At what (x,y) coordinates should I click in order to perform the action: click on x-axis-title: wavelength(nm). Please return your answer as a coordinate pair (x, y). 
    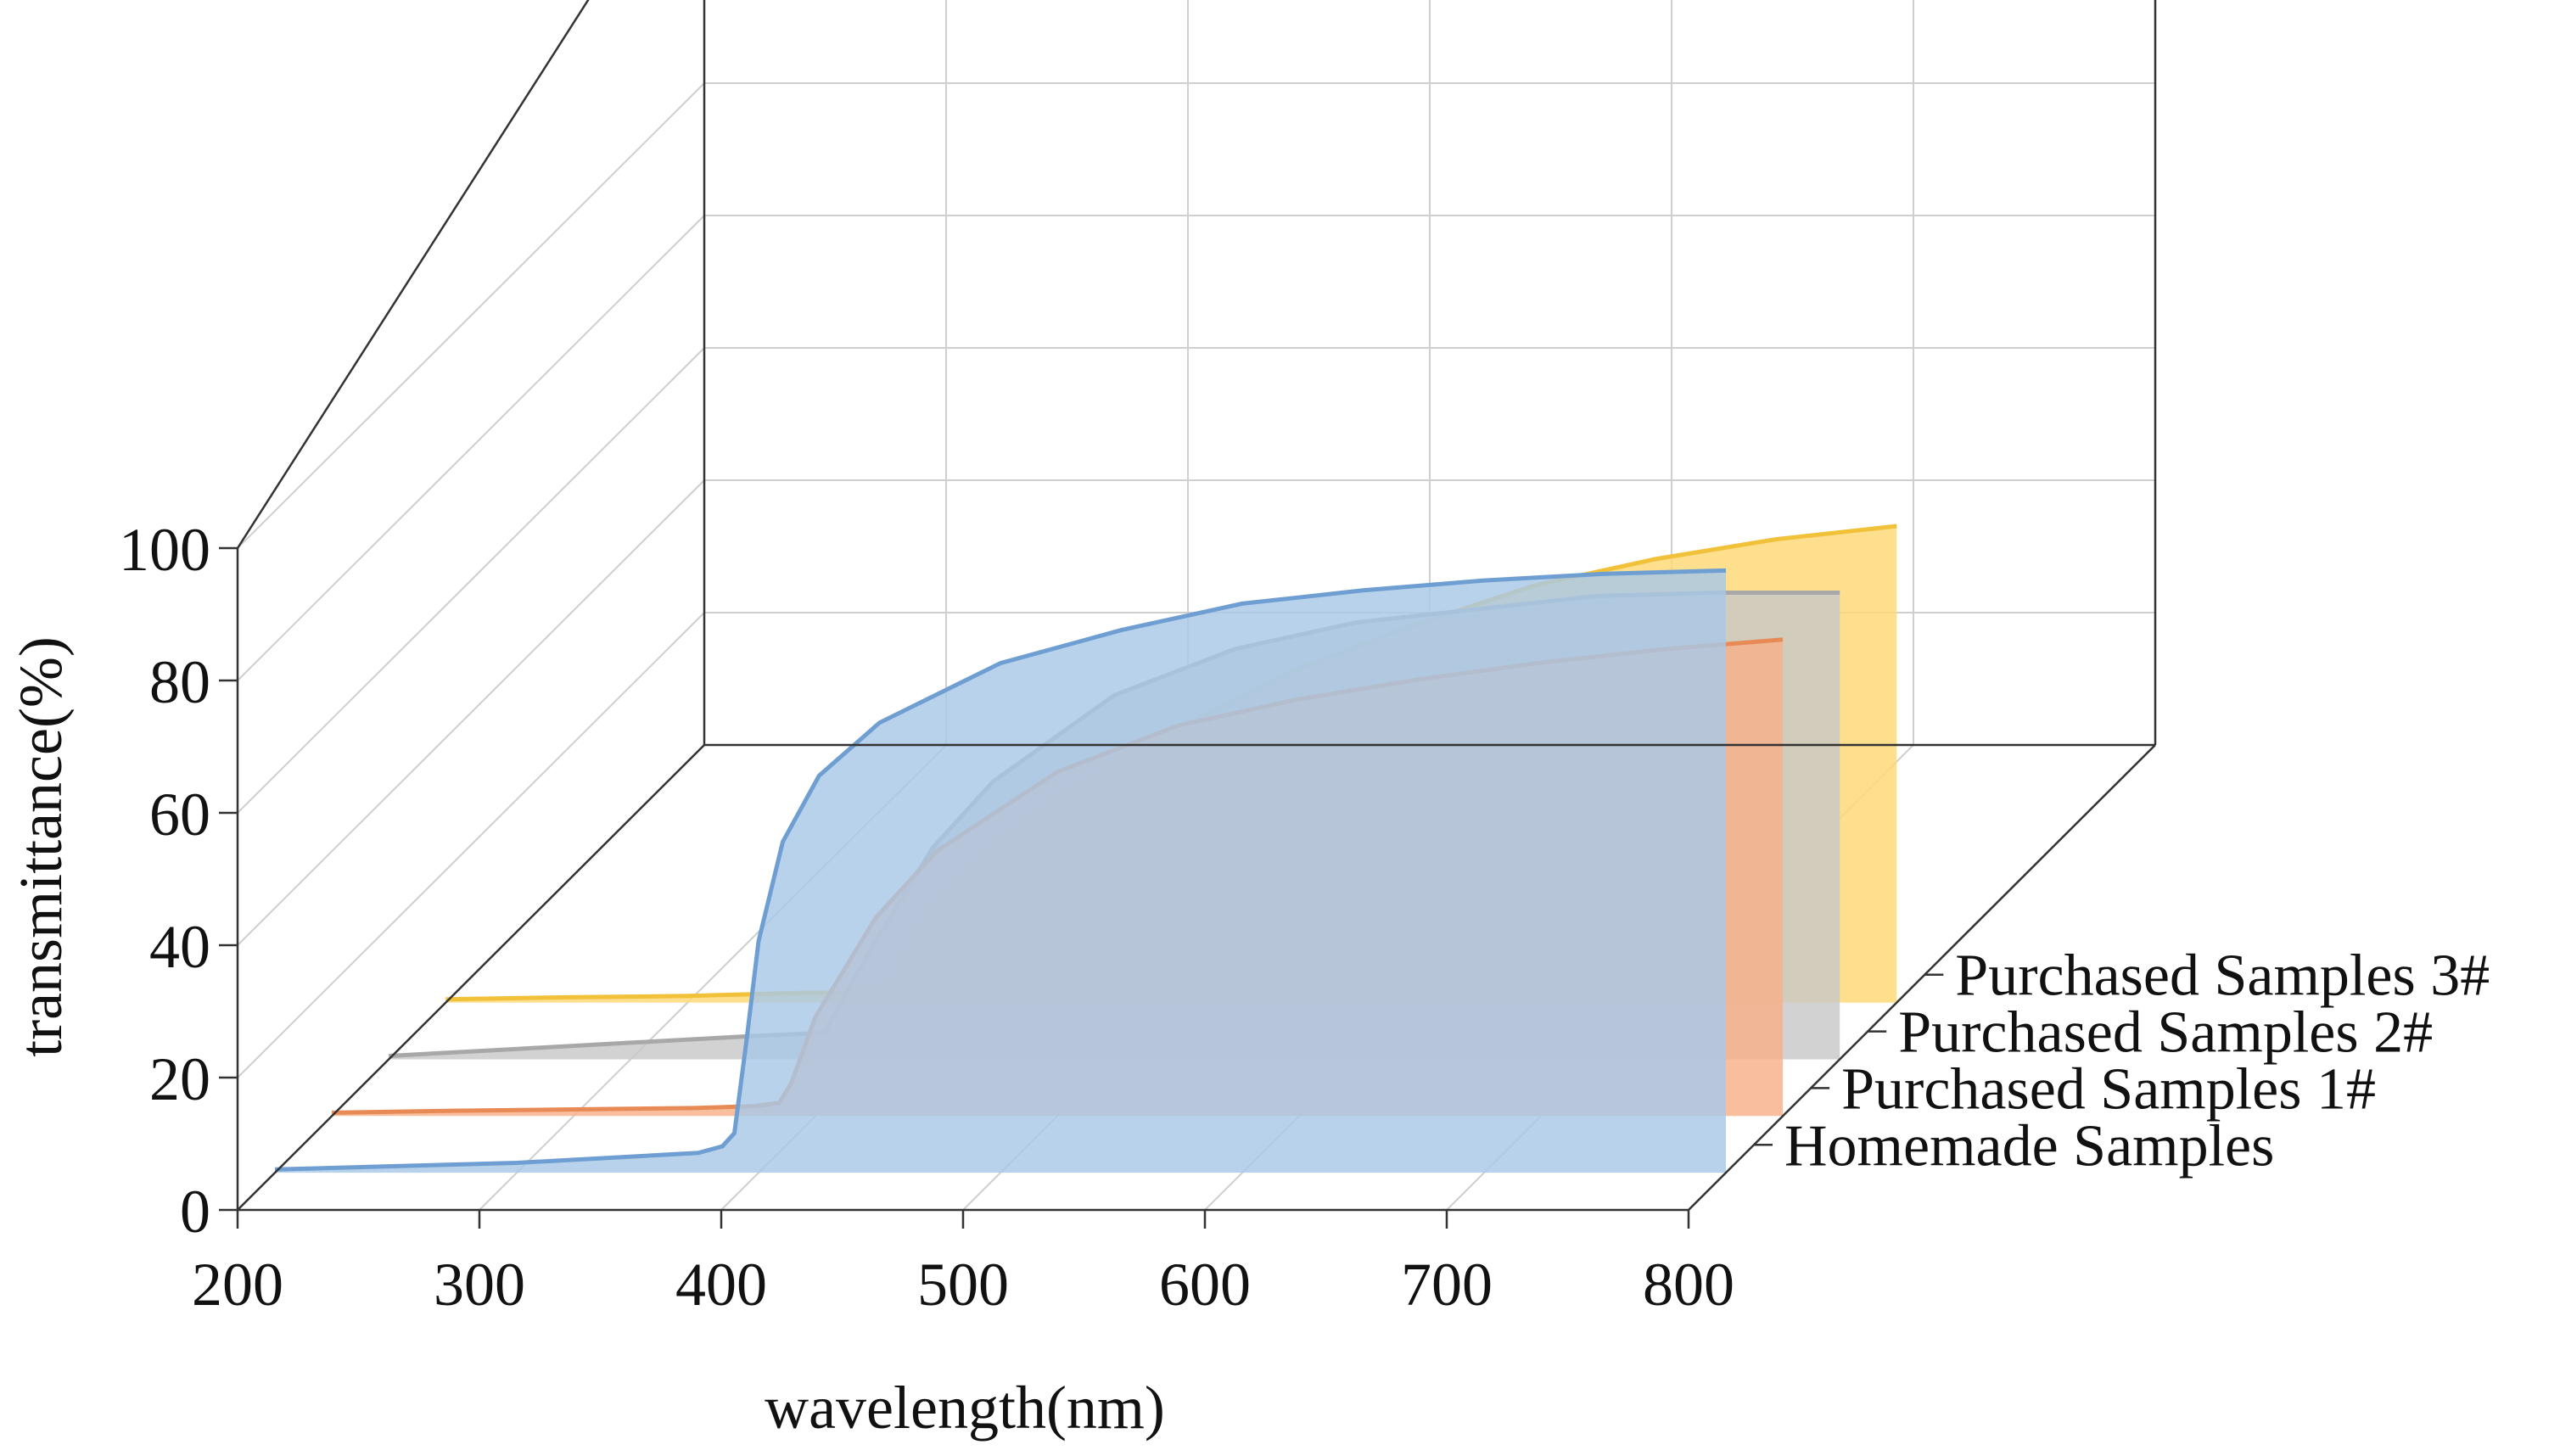
    Looking at the image, I should click on (965, 1408).